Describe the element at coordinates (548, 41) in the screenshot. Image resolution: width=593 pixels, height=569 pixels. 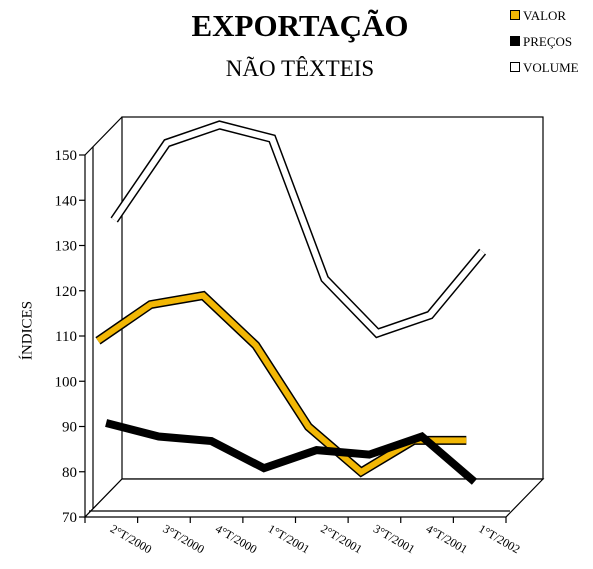
I see `legend-label-precos: PREÇOS` at that location.